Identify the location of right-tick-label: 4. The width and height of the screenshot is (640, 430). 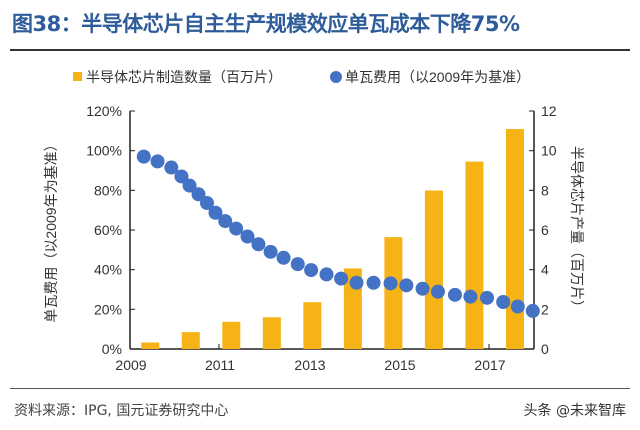
(545, 270).